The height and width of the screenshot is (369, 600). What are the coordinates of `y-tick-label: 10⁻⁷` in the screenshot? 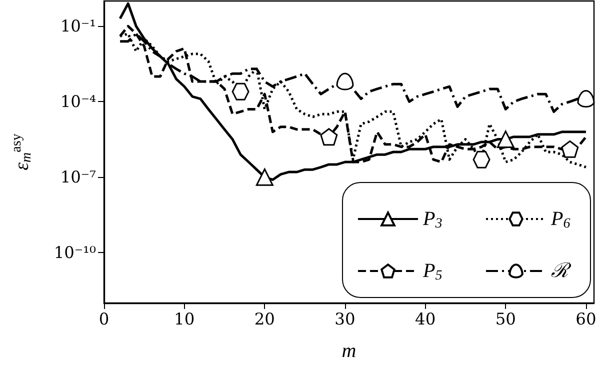 It's located at (78, 177).